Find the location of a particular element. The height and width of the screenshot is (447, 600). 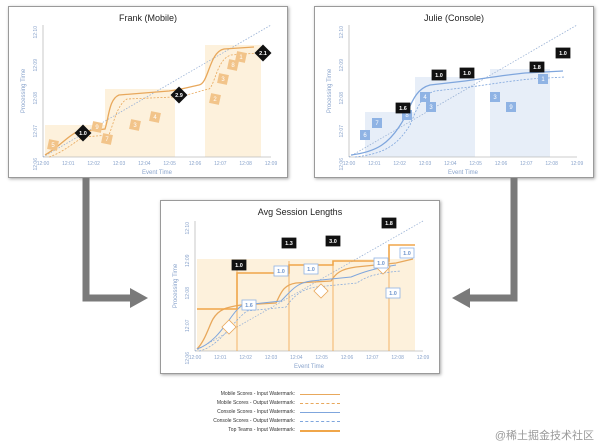

ideal-diagonal is located at coordinates (157, 91).